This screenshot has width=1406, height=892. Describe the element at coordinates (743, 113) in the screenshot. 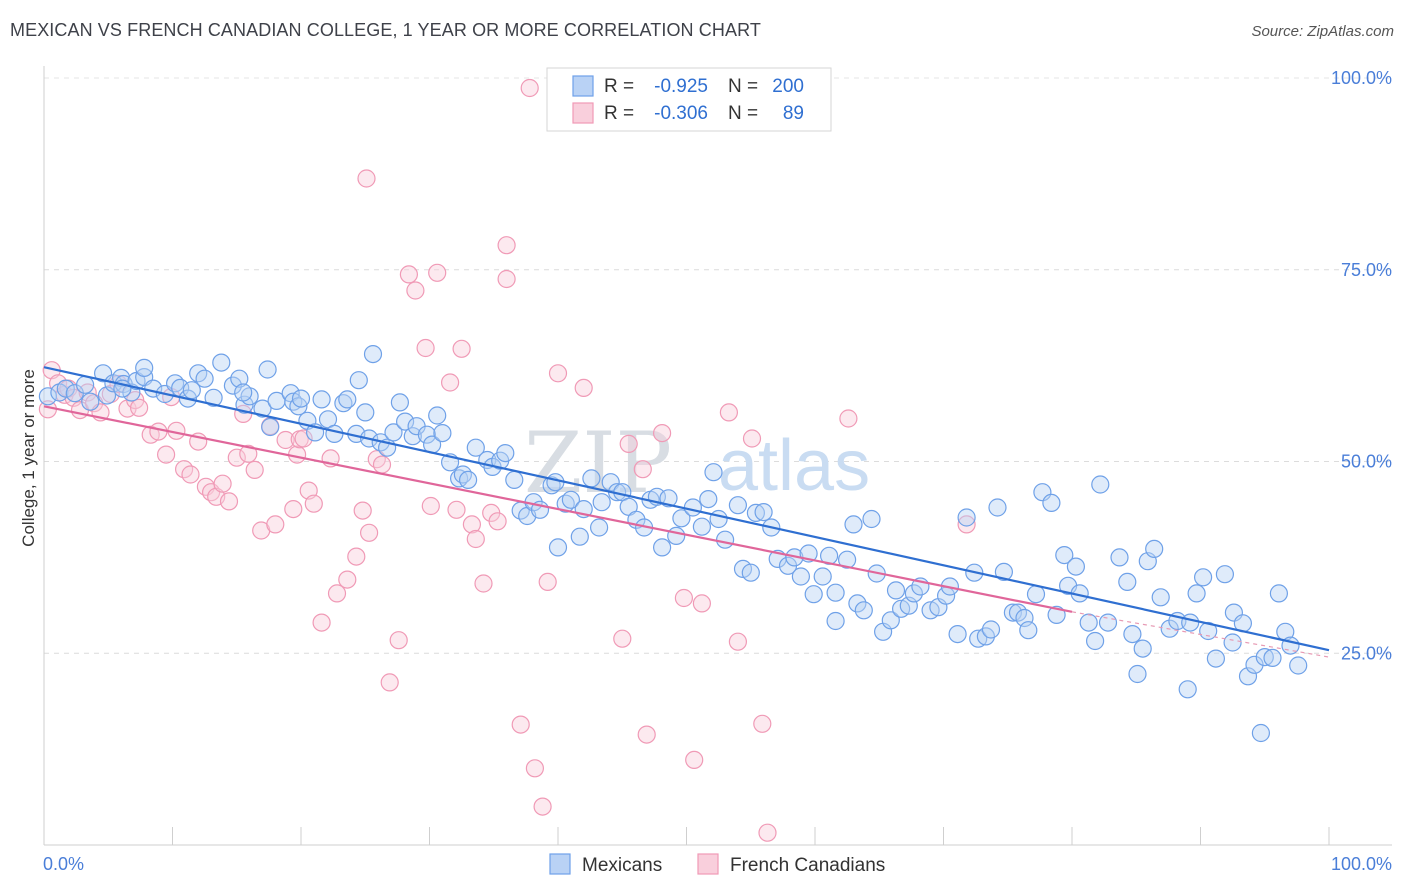

I see `legend-n-label-1: N =` at that location.